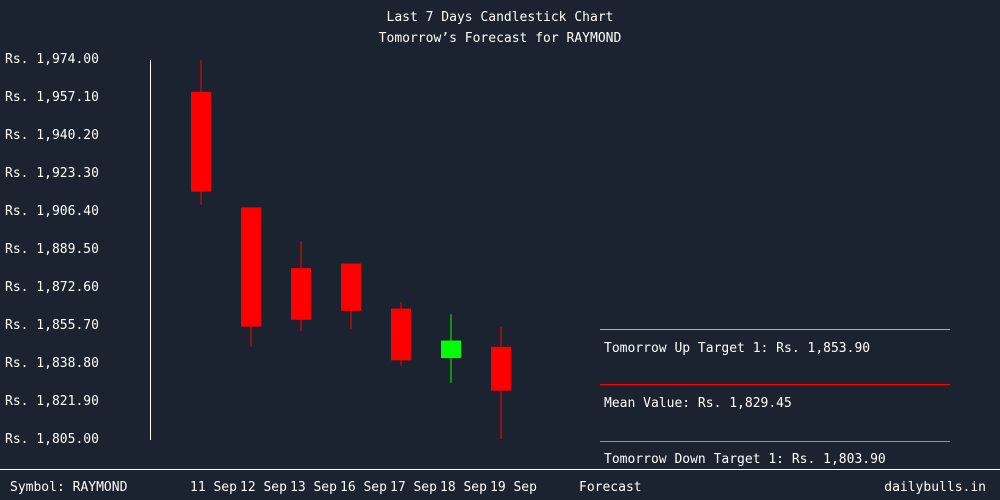 This screenshot has height=500, width=1000. I want to click on y-tick-label: Rs. 1,906.40, so click(52, 211).